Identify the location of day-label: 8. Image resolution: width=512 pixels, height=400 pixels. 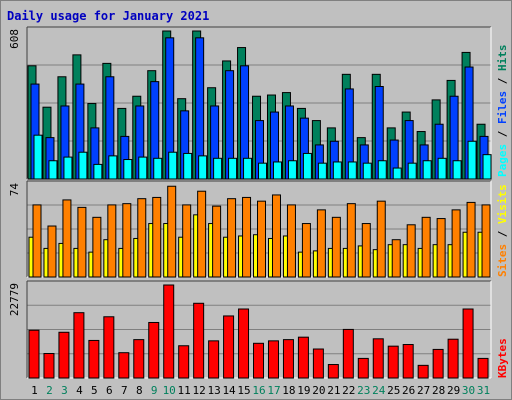
(139, 390).